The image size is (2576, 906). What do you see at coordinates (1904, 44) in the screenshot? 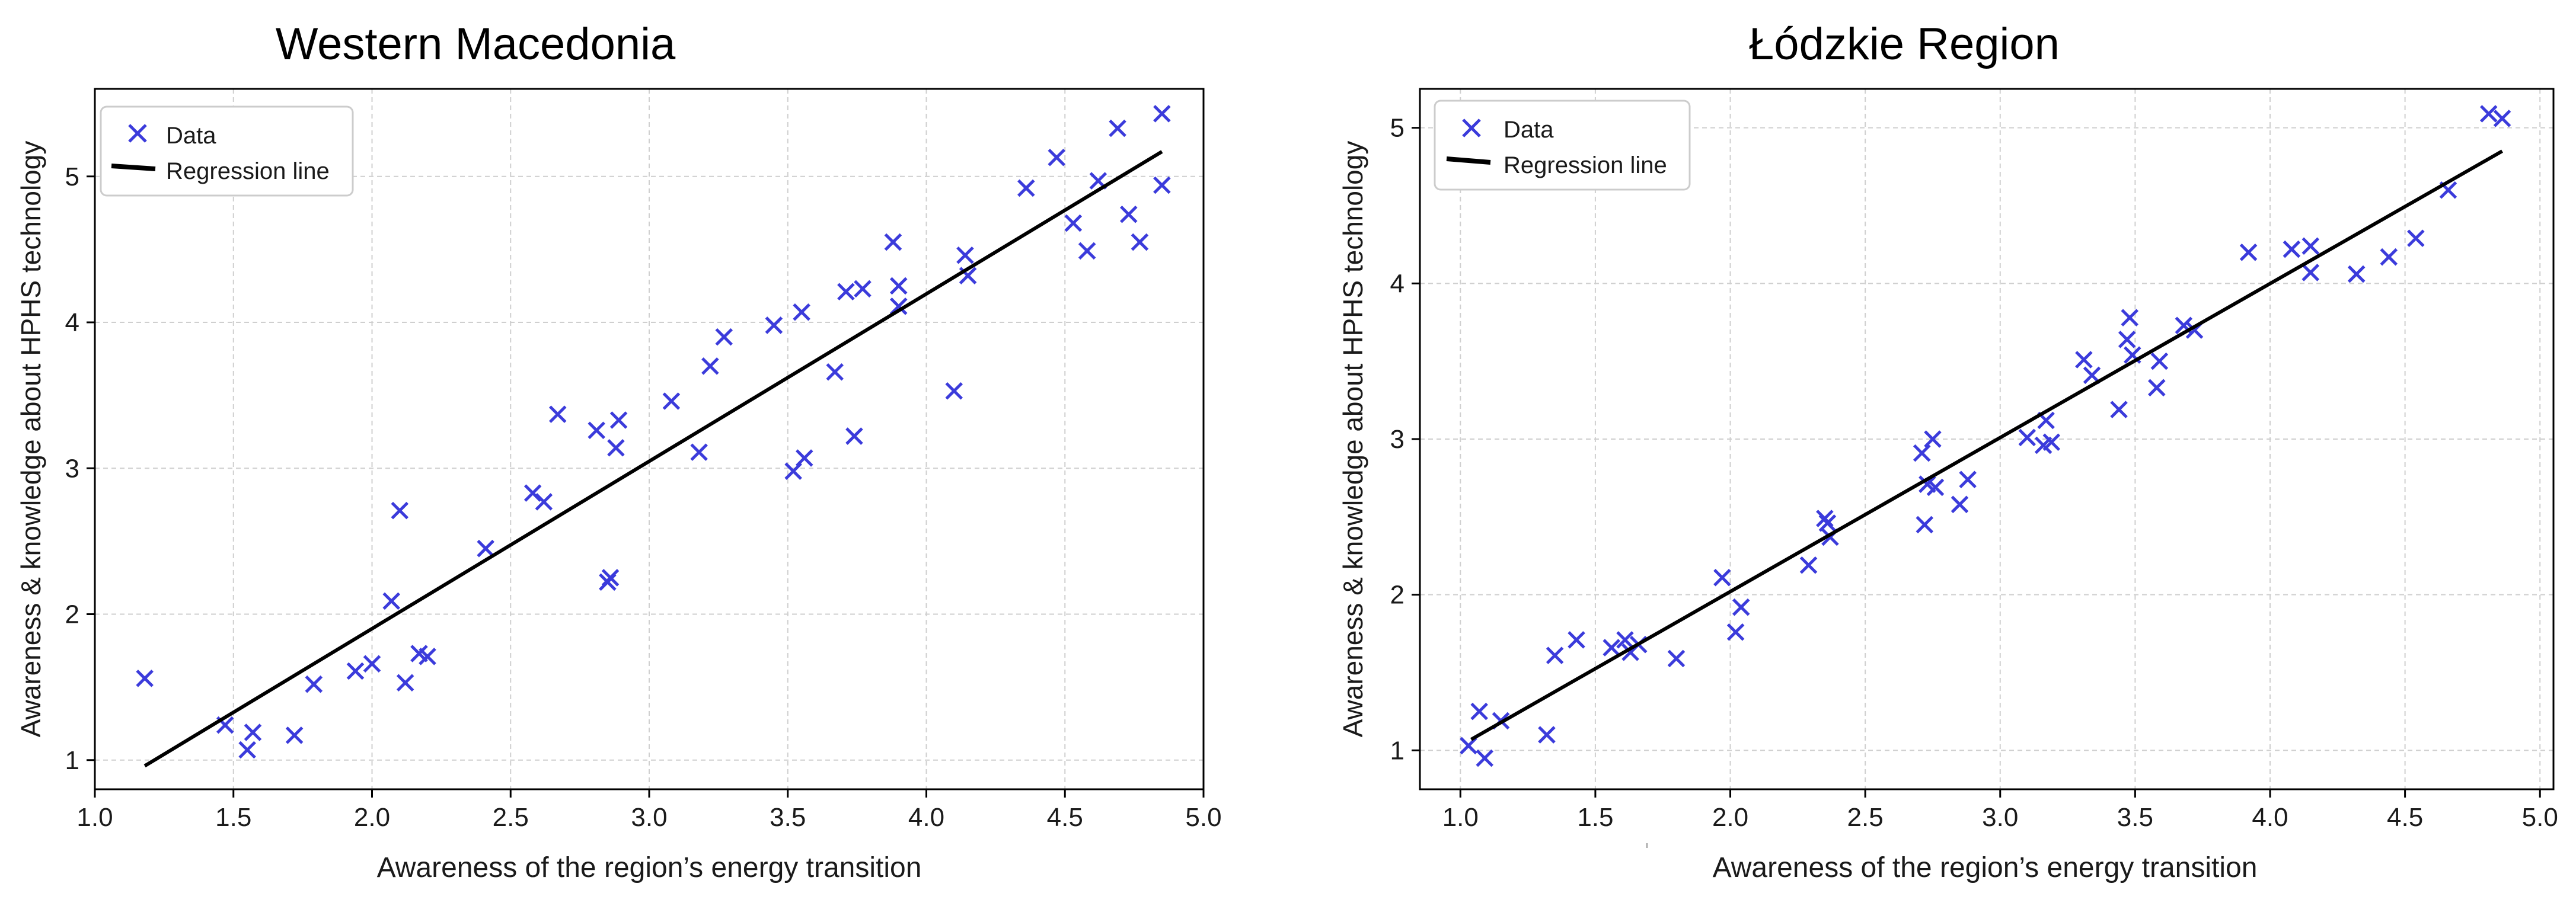
I see `chart-title: Łódzkie Region` at bounding box center [1904, 44].